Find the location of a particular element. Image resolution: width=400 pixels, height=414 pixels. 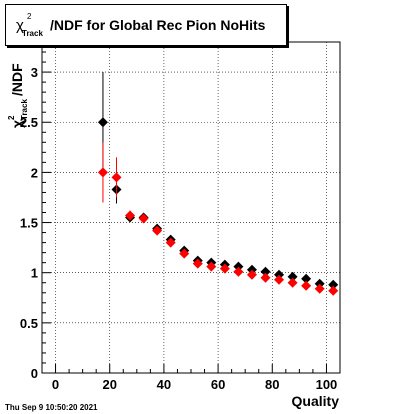

x-axis-label: Quality is located at coordinates (316, 401).